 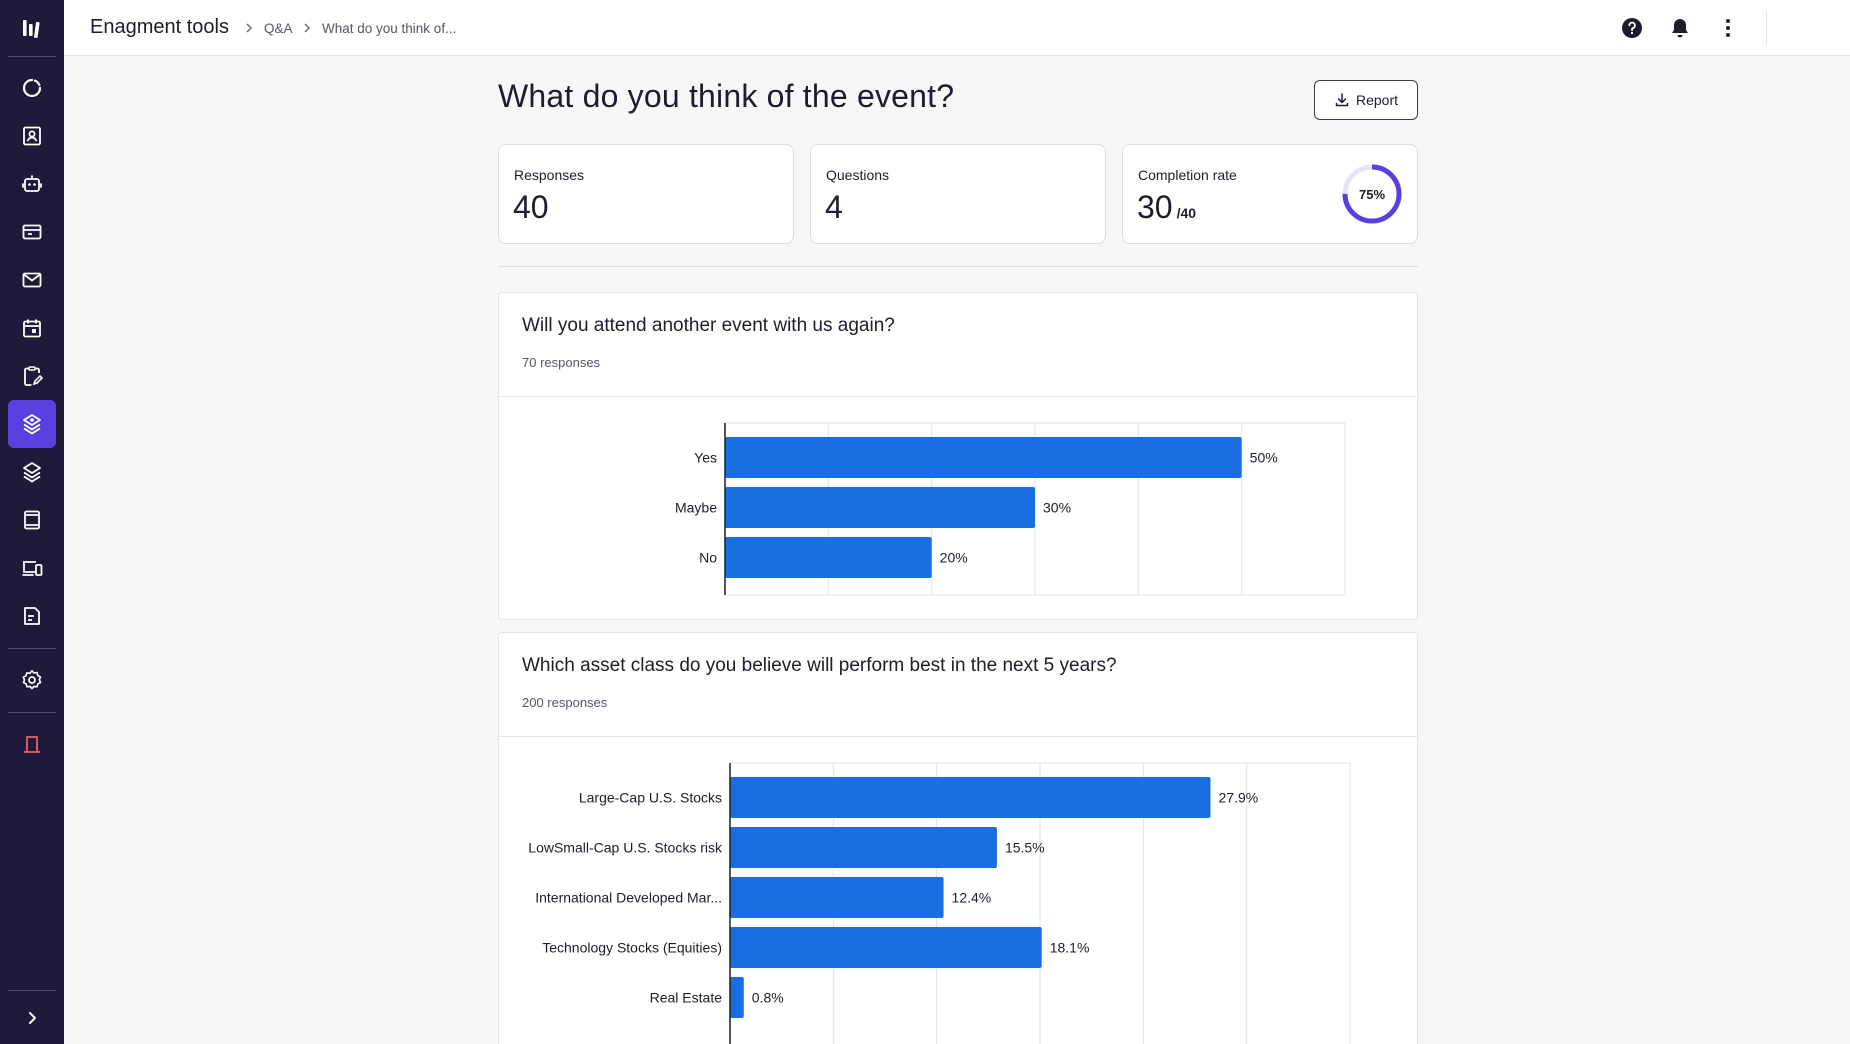 I want to click on value-label: 15.5%, so click(x=1025, y=848).